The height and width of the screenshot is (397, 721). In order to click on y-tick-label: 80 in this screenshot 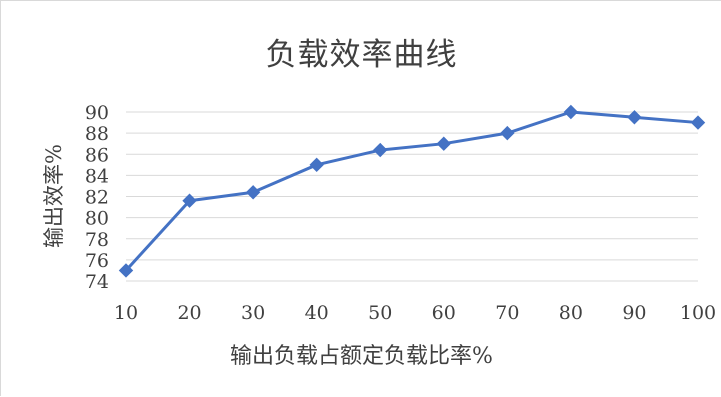, I will do `click(97, 219)`.